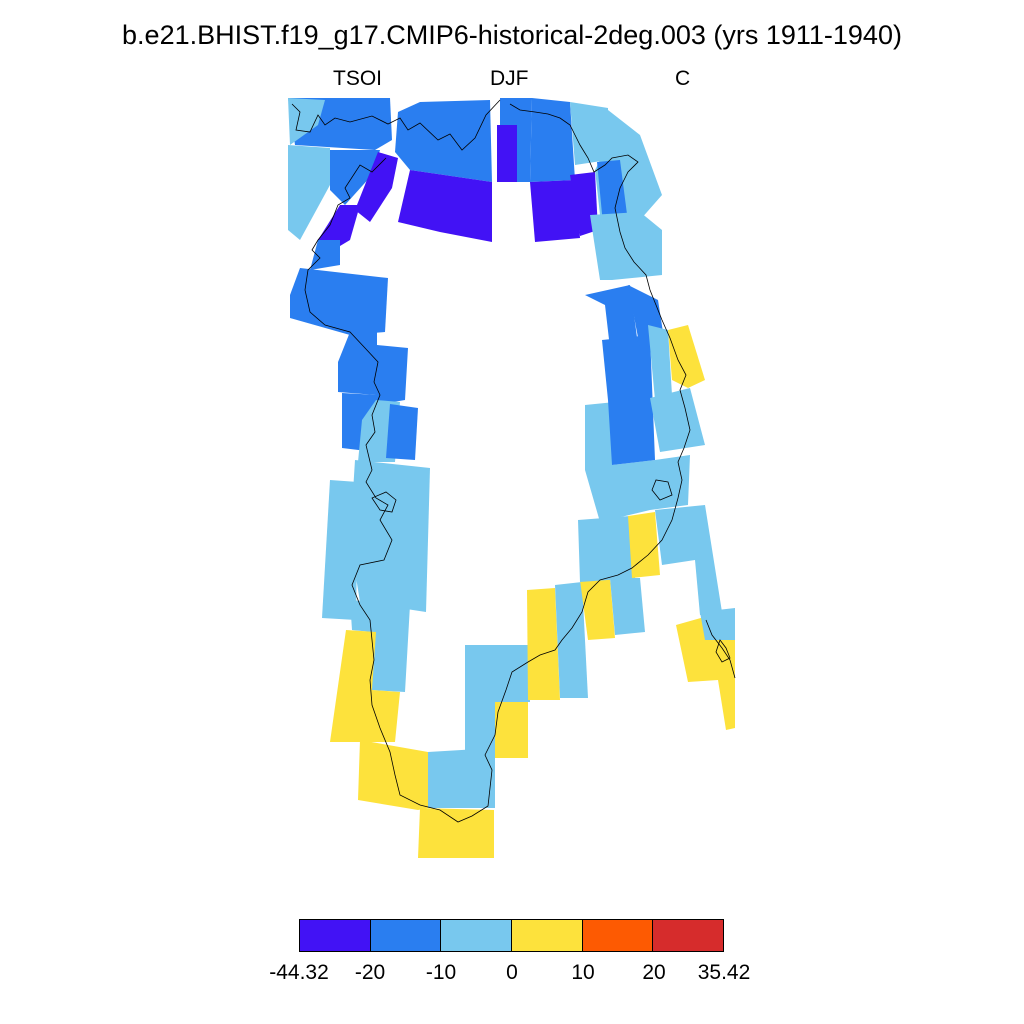 The height and width of the screenshot is (1024, 1024). I want to click on colorbar, so click(511, 935).